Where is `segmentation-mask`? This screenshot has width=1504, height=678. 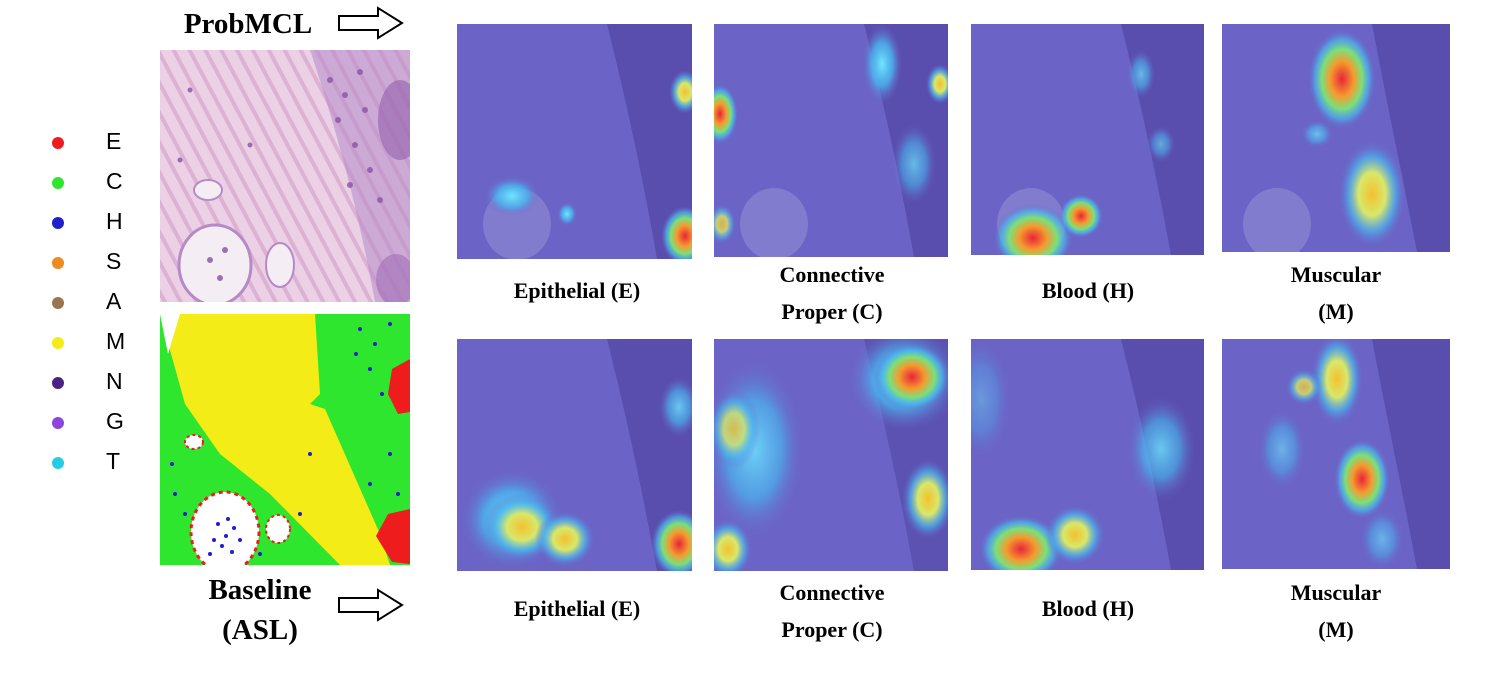
segmentation-mask is located at coordinates (285, 439).